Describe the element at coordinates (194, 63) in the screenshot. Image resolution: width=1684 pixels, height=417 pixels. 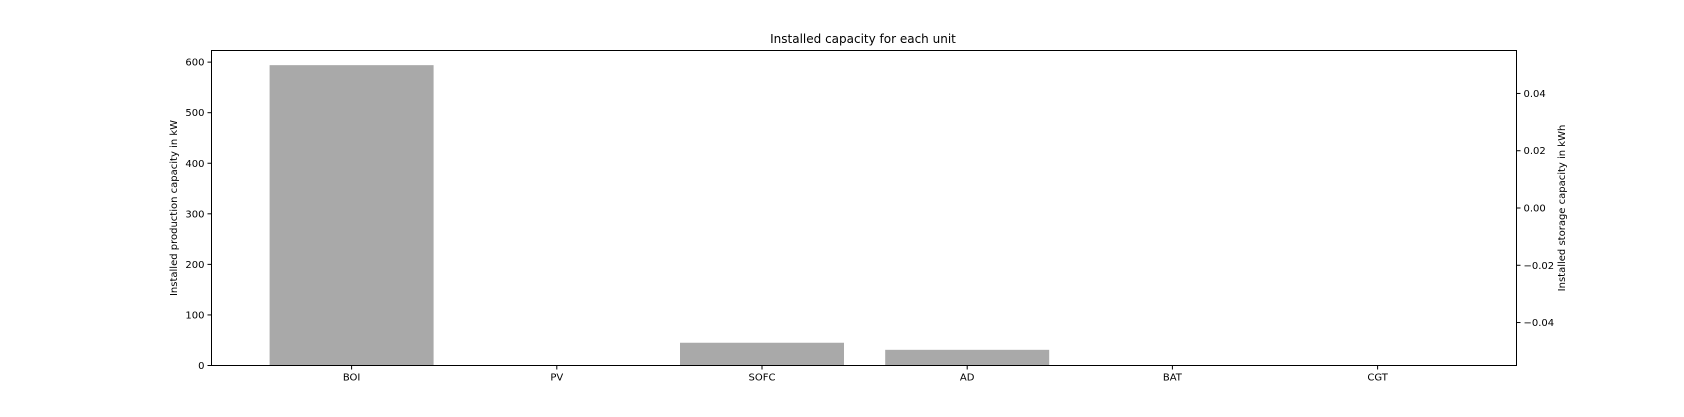
I see `y-tick-label: 600` at that location.